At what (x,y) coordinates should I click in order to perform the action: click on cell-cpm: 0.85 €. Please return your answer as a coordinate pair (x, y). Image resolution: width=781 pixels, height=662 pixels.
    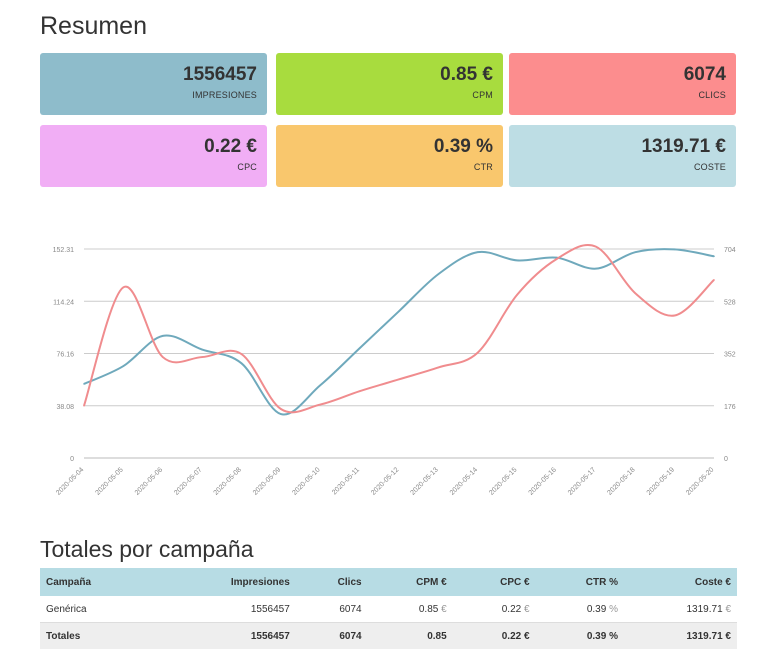
    Looking at the image, I should click on (410, 609).